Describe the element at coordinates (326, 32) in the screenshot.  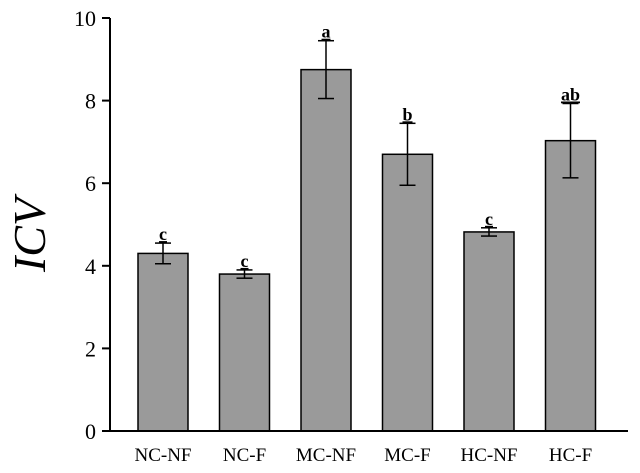
I see `significance-label: a` at that location.